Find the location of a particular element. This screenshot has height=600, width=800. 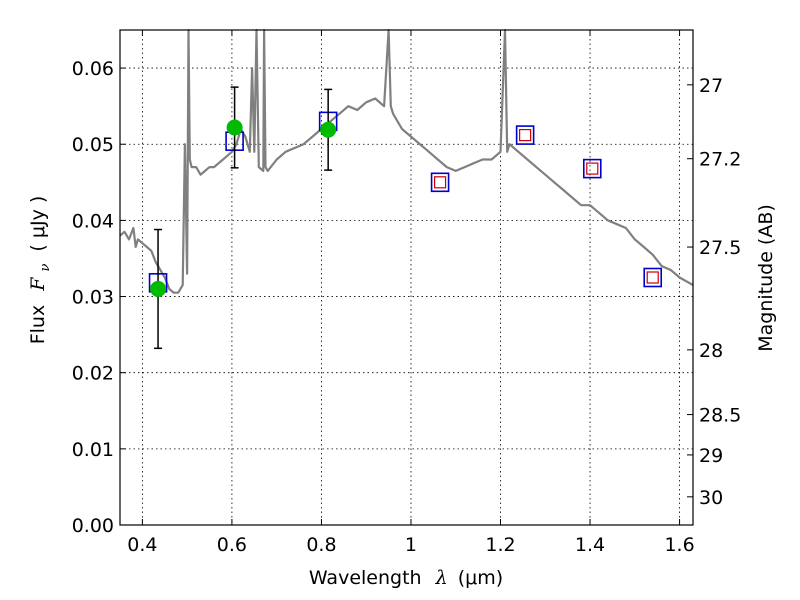

x-tick-label: 0.4 is located at coordinates (142, 545).